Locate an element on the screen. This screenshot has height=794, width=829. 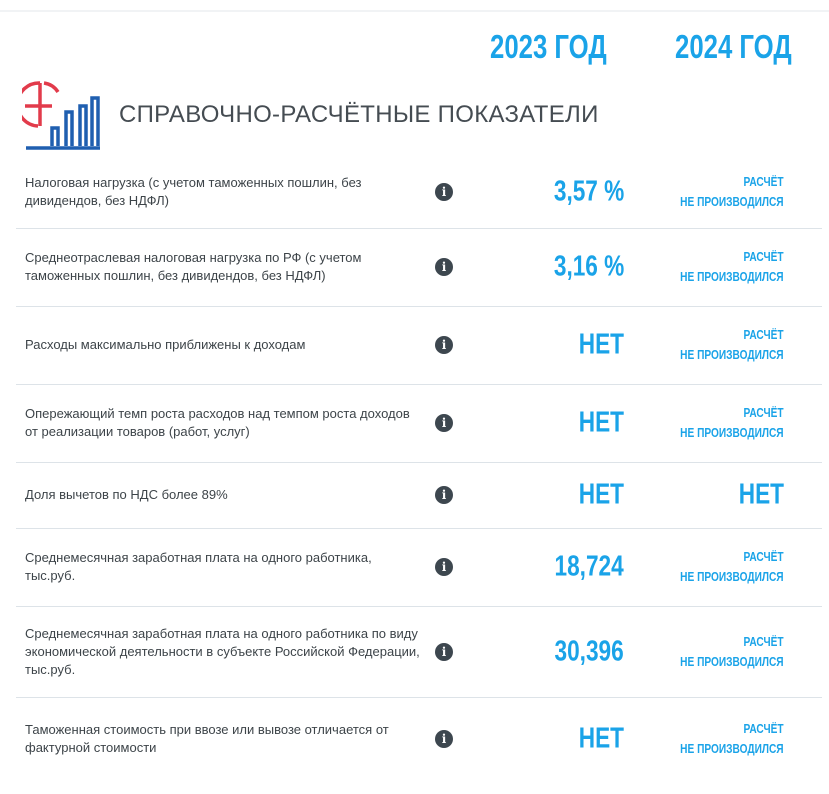
section-title: СПРАВОЧНО-РАСЧЁТНЫЕ ПОКАЗАТЕЛИ is located at coordinates (359, 114).